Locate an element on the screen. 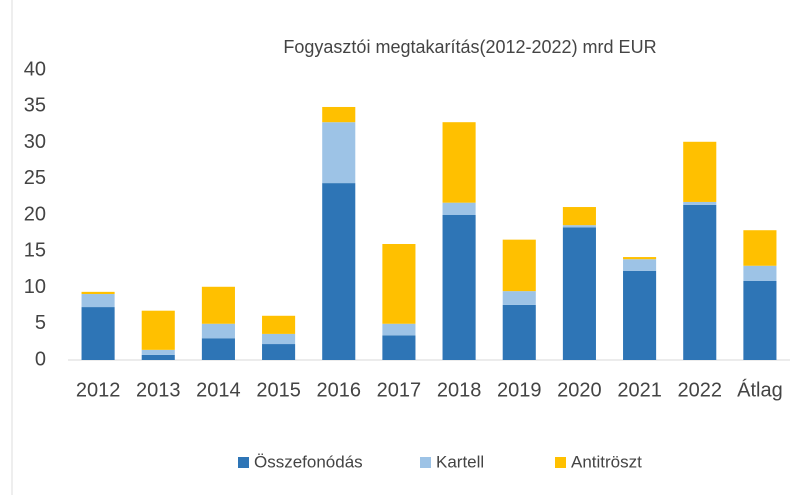  y-tick-label: 0 is located at coordinates (40, 359).